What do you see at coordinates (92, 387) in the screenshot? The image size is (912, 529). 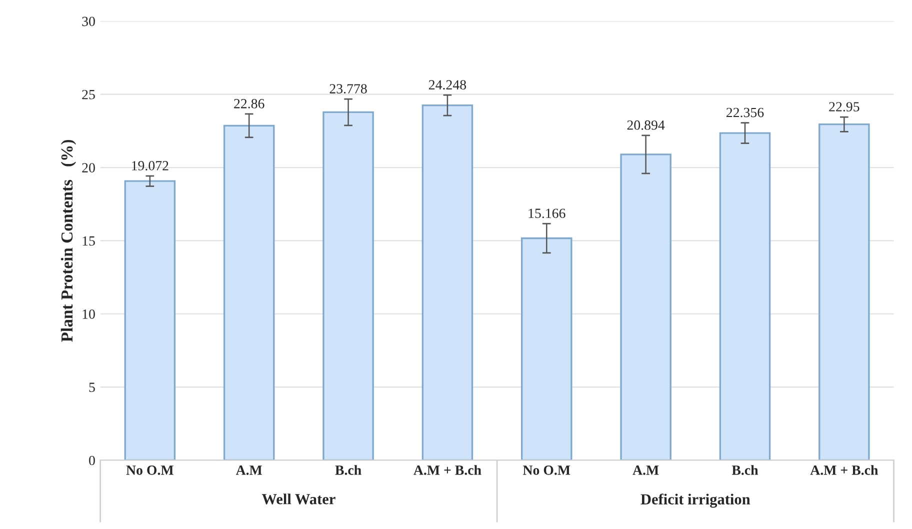 I see `y-tick-label: 5` at bounding box center [92, 387].